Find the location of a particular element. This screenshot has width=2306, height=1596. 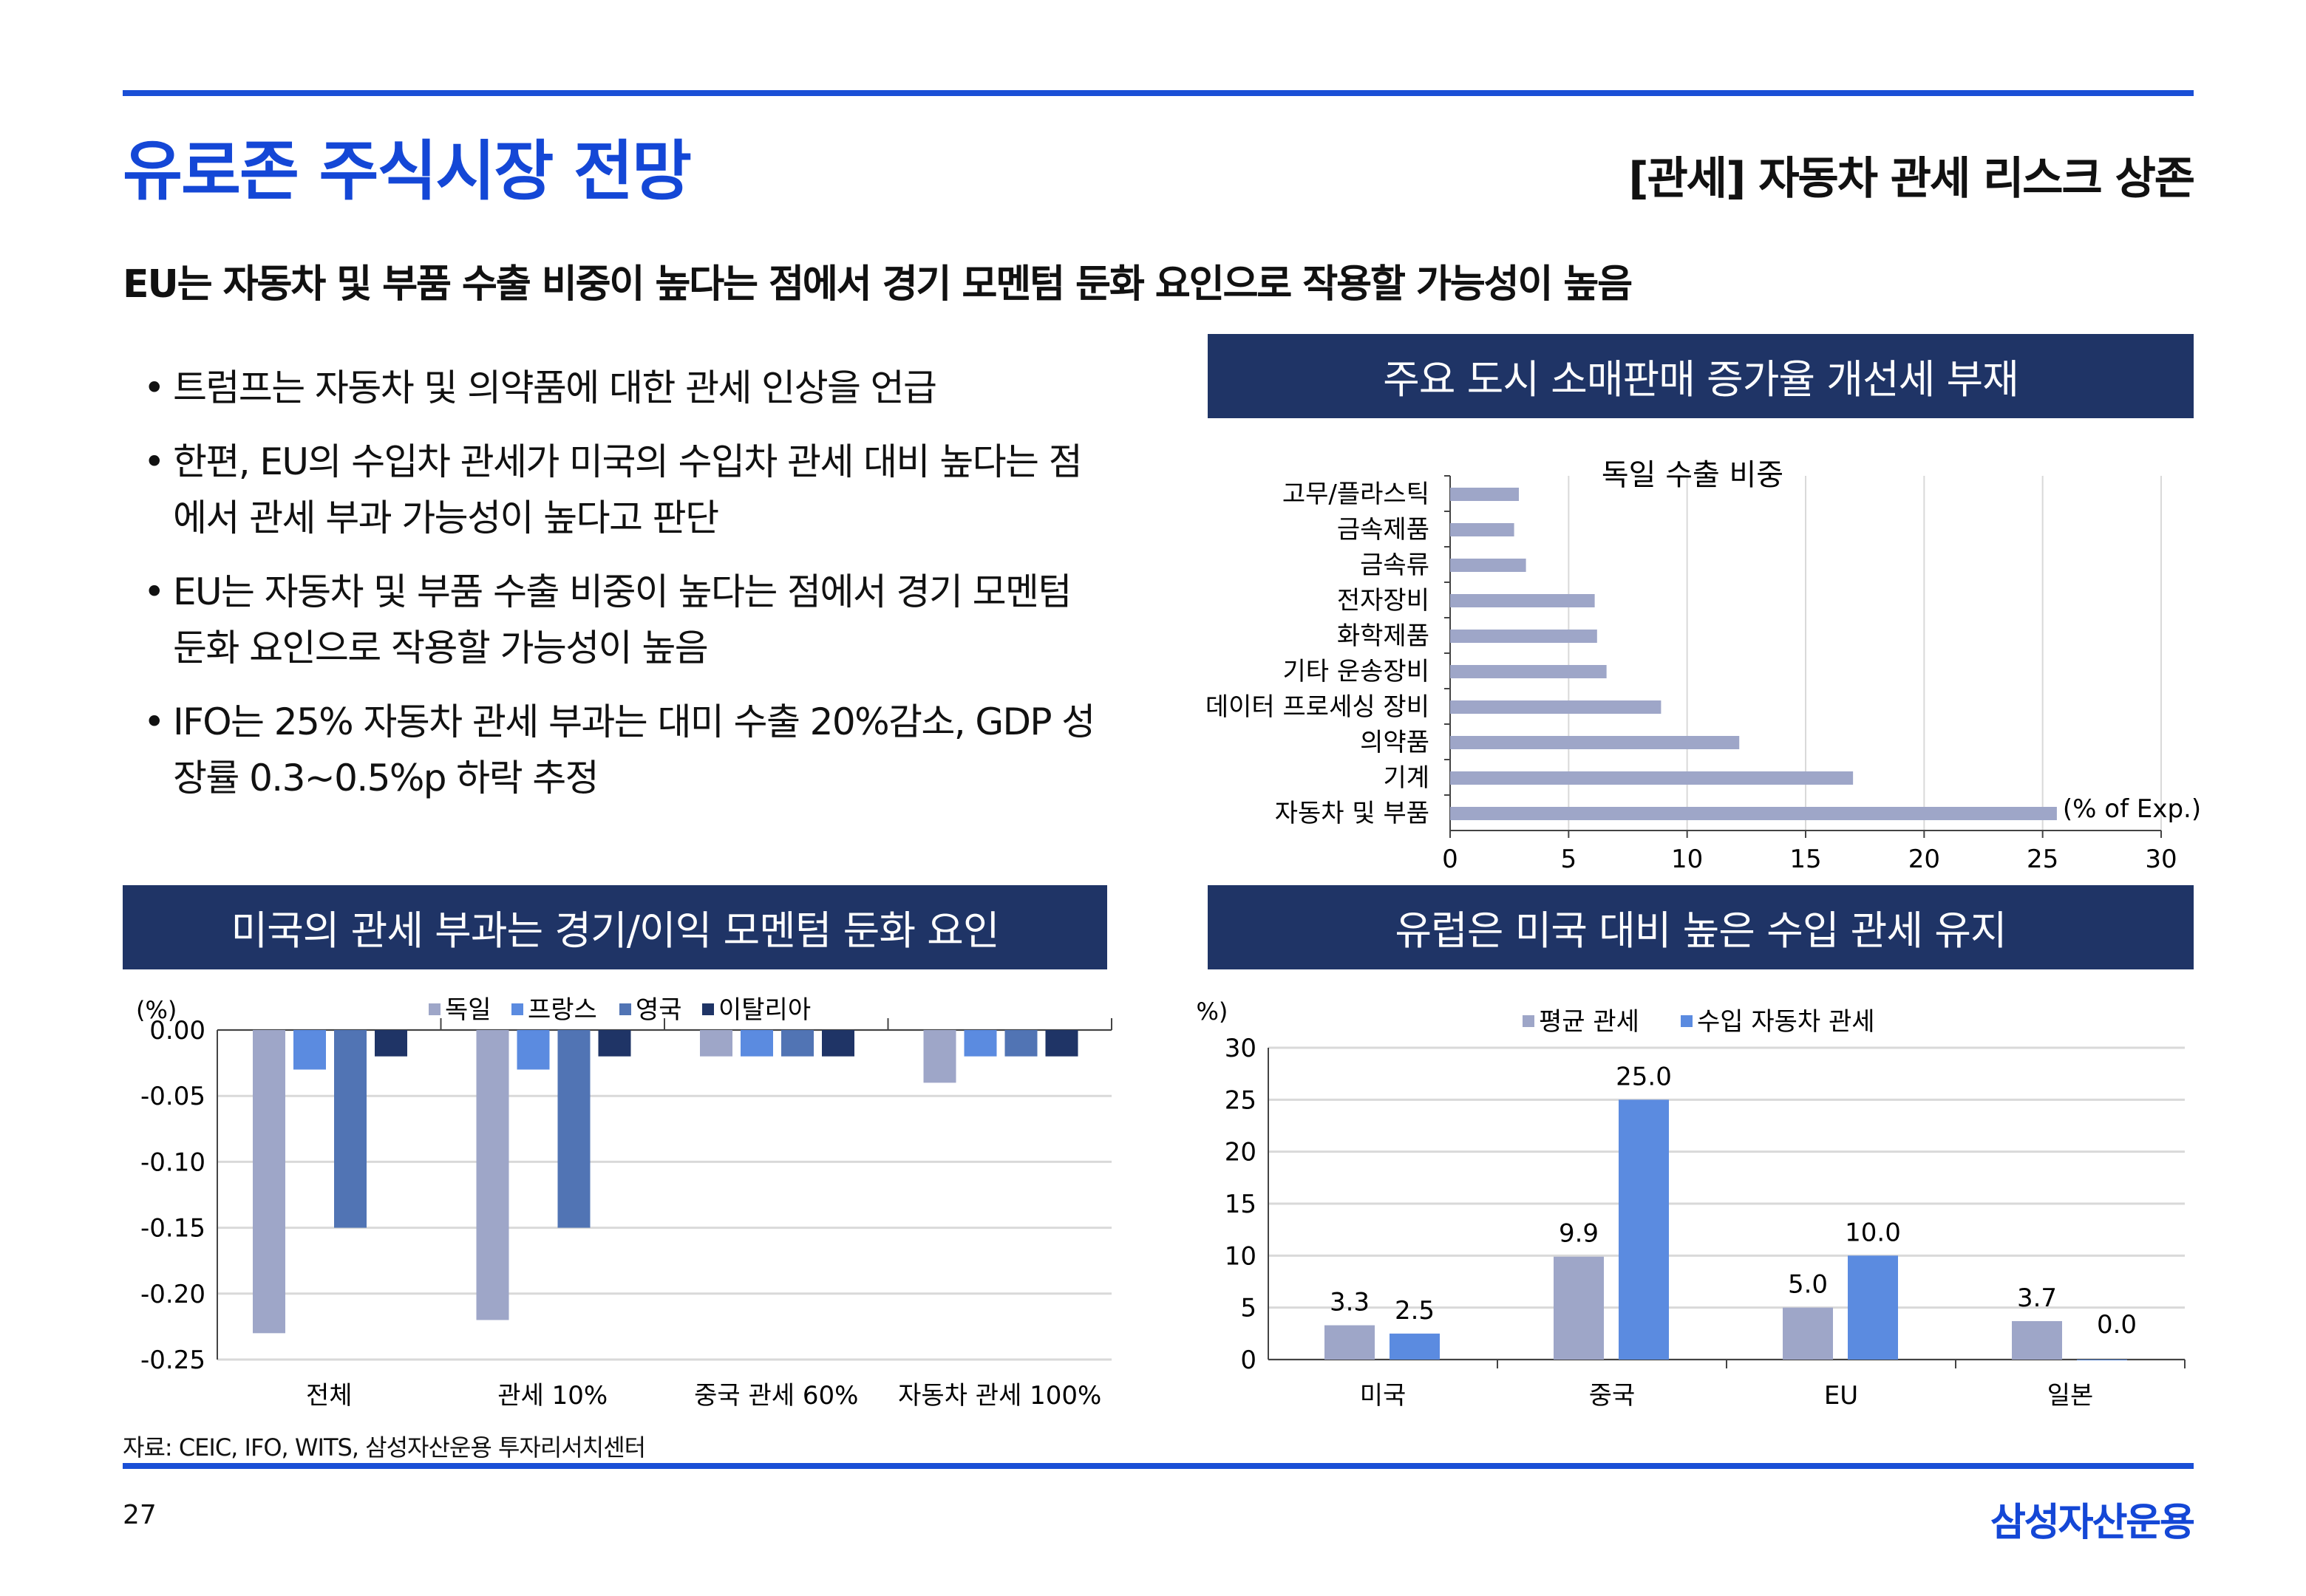

unit-label: (%) is located at coordinates (156, 1010).